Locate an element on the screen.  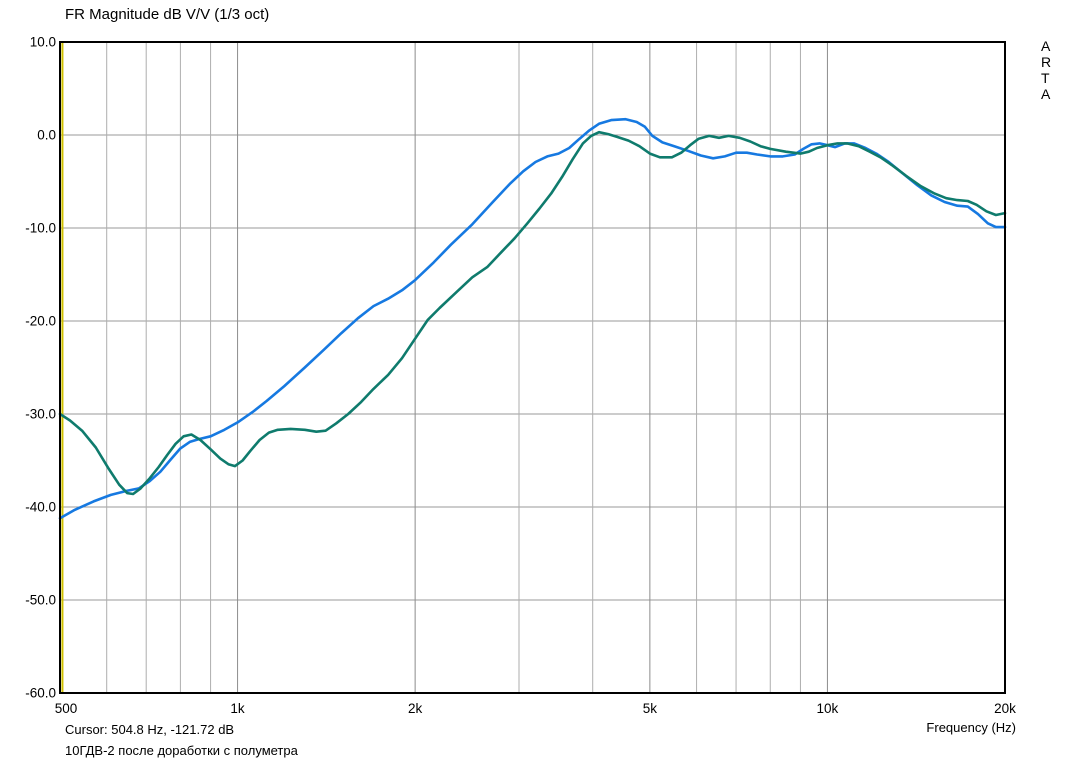
y-tick-label: -30.0 is located at coordinates (40, 414).